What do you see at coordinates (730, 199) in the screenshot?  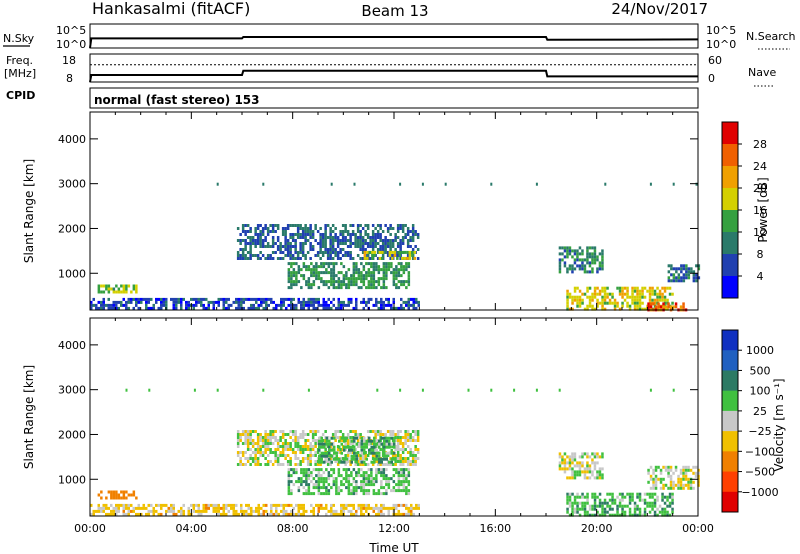 I see `colorbar-swatch` at bounding box center [730, 199].